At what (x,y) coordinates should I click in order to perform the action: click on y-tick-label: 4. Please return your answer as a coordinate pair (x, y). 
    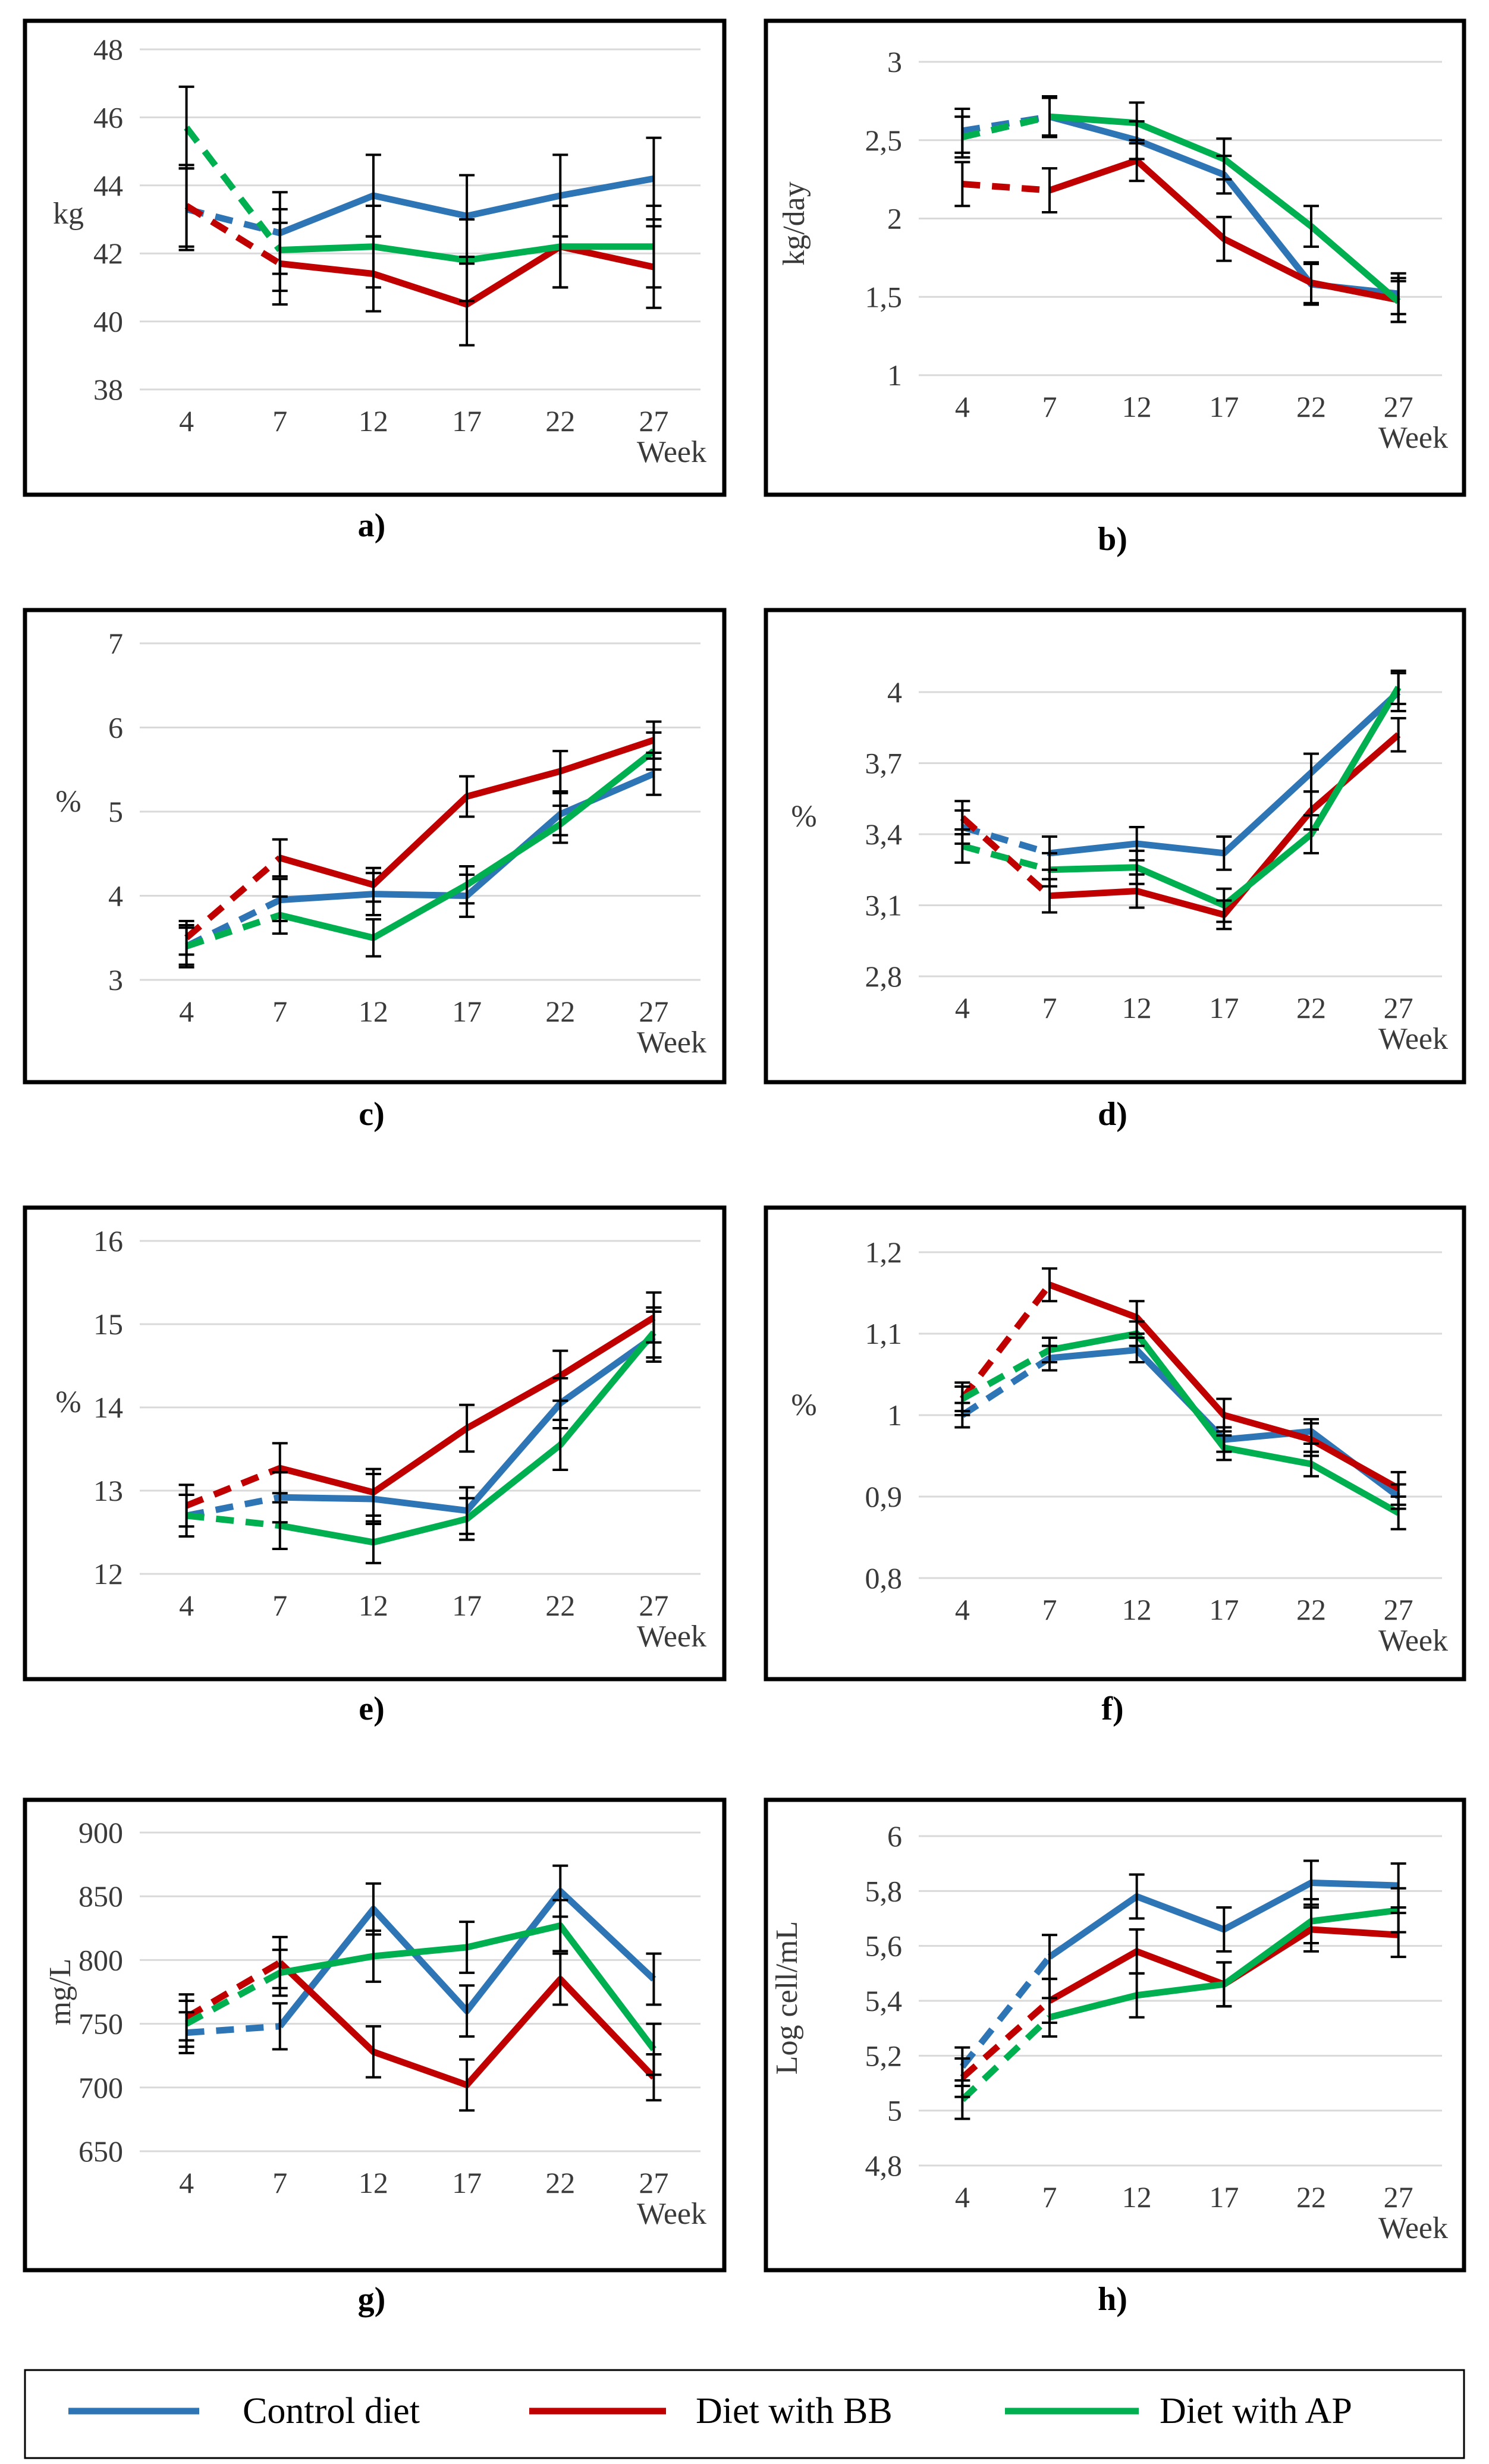
    Looking at the image, I should click on (894, 692).